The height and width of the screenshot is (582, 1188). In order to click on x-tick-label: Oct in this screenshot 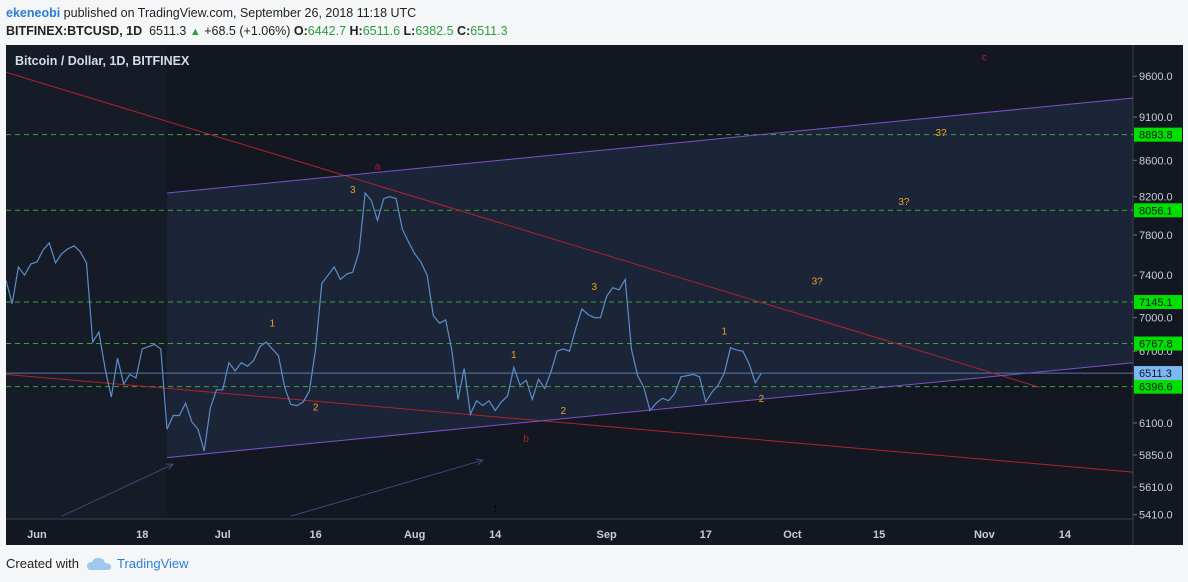, I will do `click(792, 535)`.